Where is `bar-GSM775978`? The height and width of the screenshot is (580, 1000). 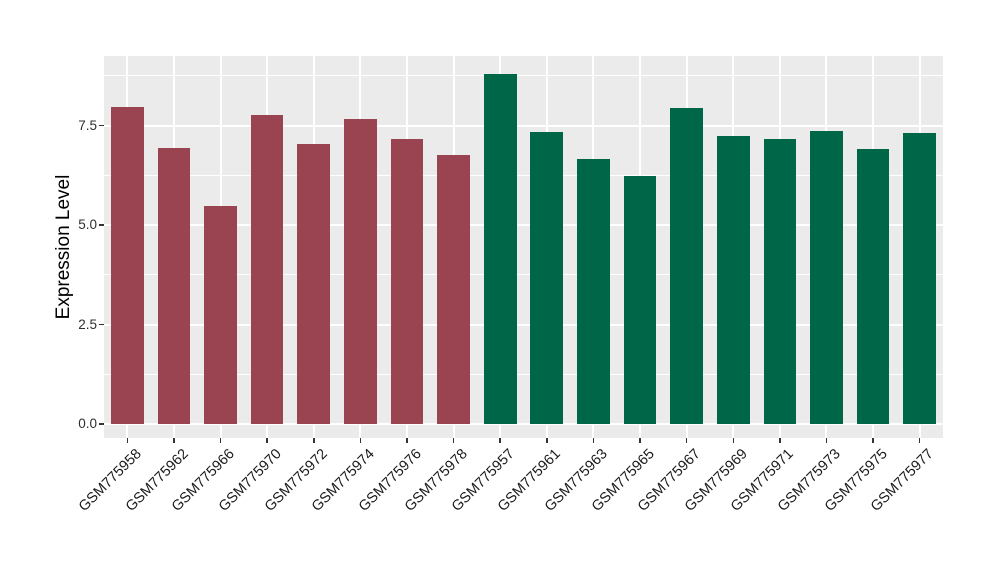 bar-GSM775978 is located at coordinates (453, 289).